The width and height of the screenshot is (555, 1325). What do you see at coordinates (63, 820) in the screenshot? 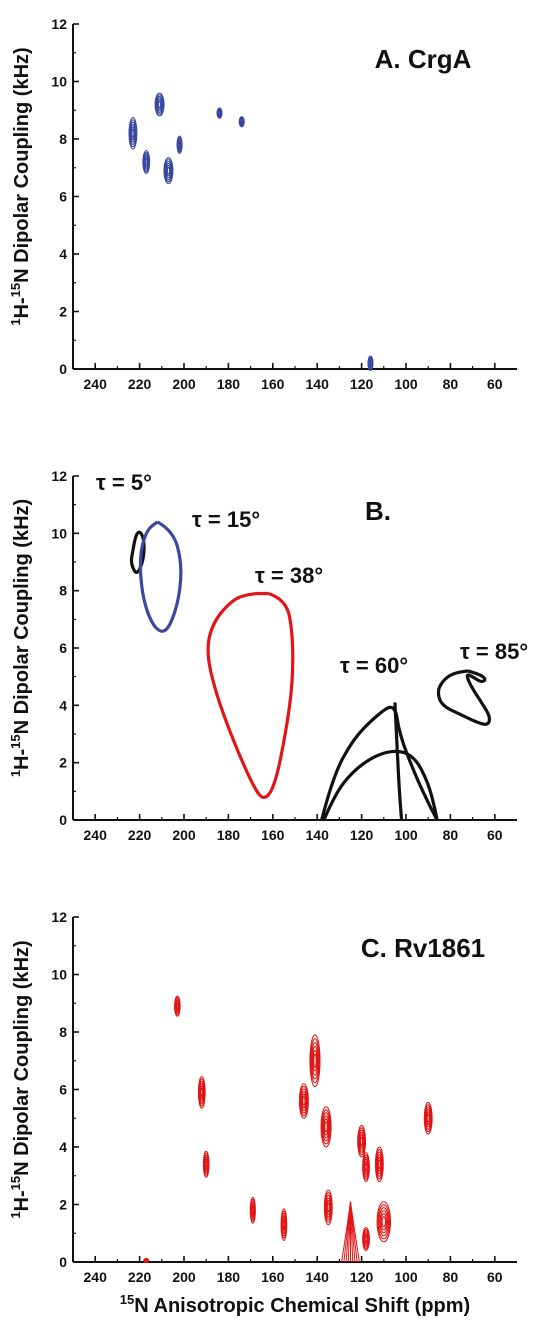
I see `y-tick-label: 0` at bounding box center [63, 820].